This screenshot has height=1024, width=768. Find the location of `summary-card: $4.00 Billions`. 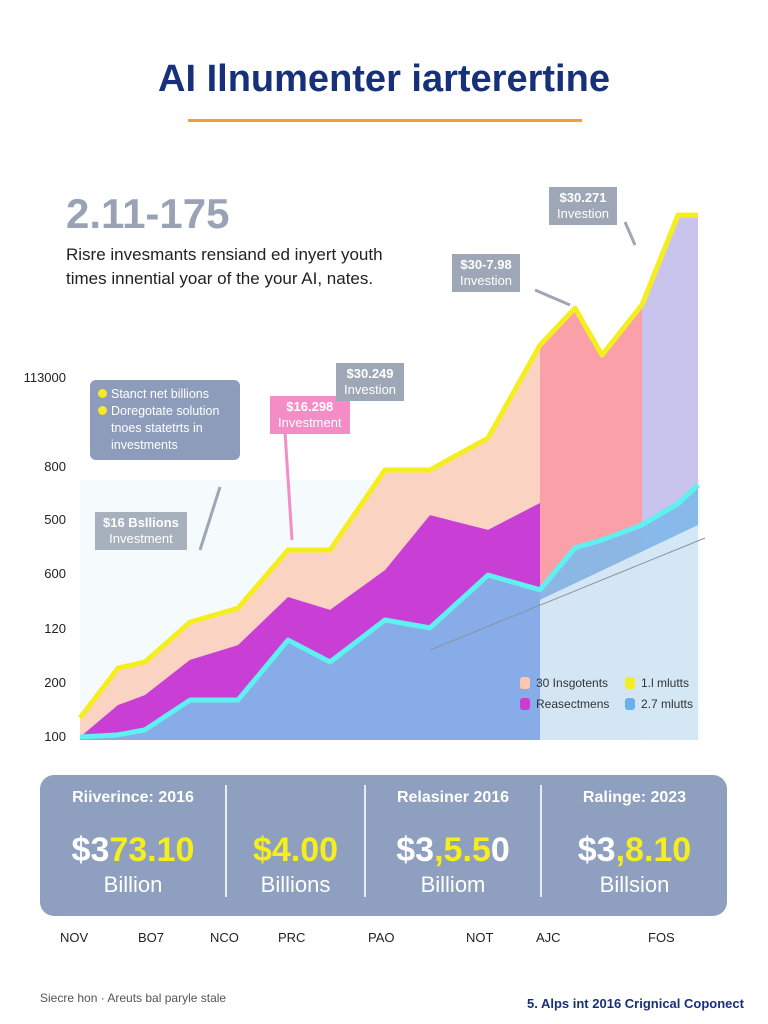

summary-card: $4.00 Billions is located at coordinates (295, 864).